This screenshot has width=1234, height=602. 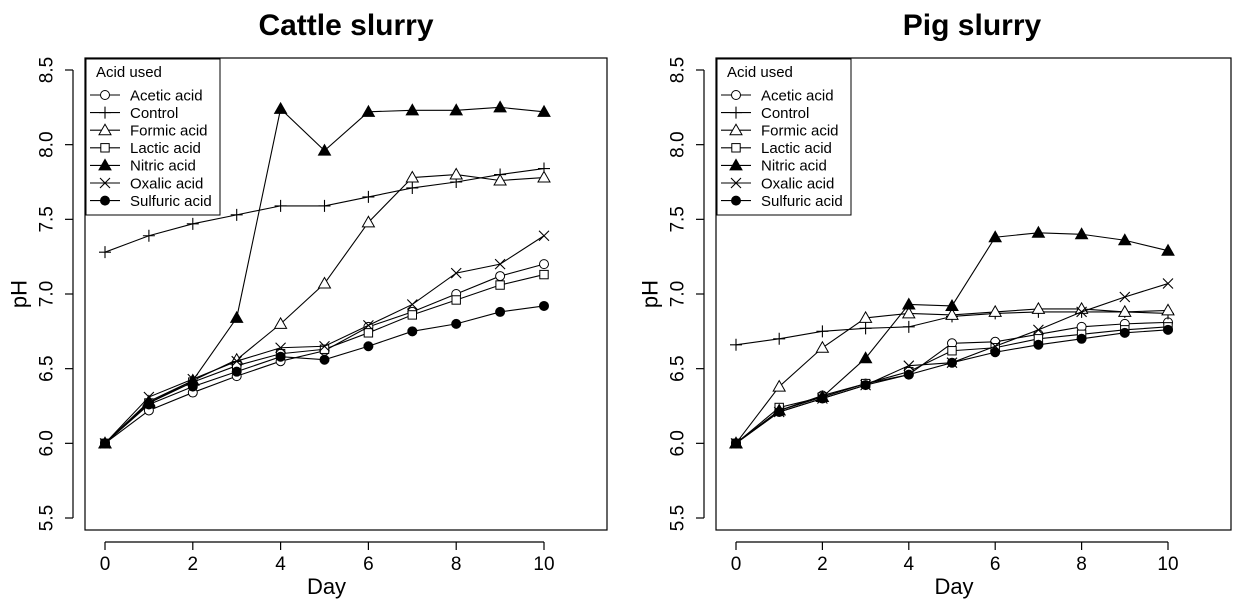 I want to click on pig-chart-title: Pig slurry, so click(x=972, y=25).